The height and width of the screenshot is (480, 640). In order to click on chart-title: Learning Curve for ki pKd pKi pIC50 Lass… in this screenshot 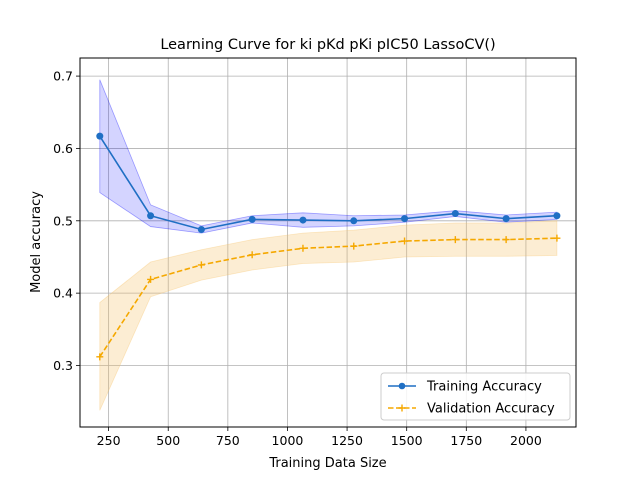, I will do `click(327, 45)`.